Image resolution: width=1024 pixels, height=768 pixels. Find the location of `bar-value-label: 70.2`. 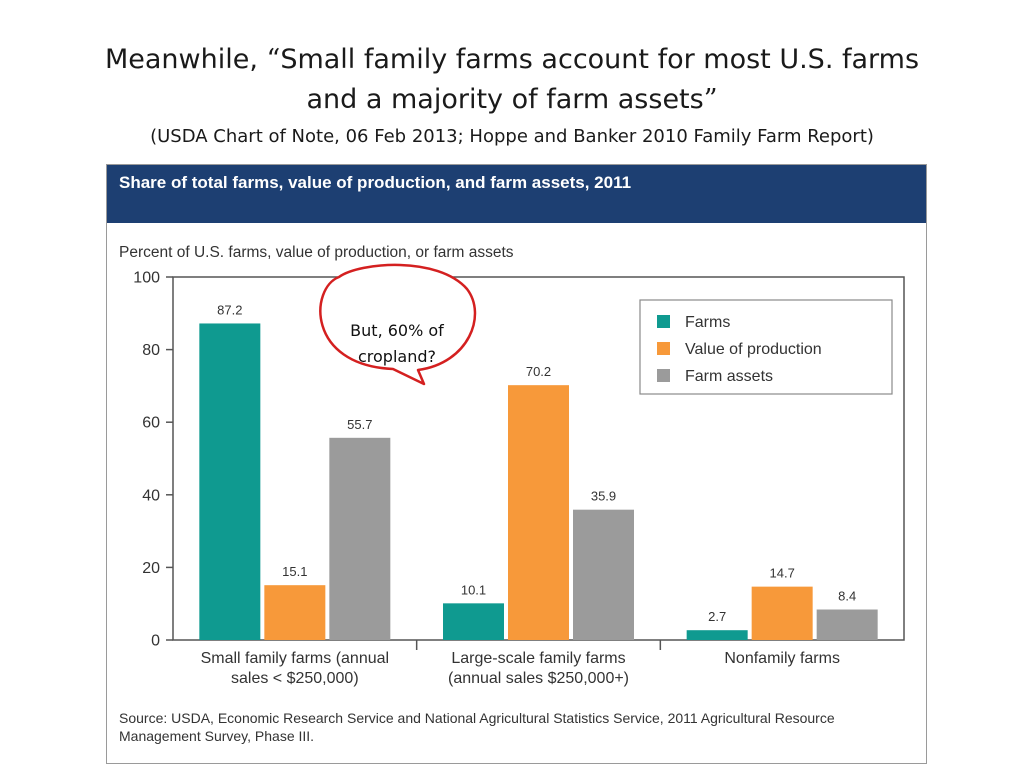

bar-value-label: 70.2 is located at coordinates (538, 371).